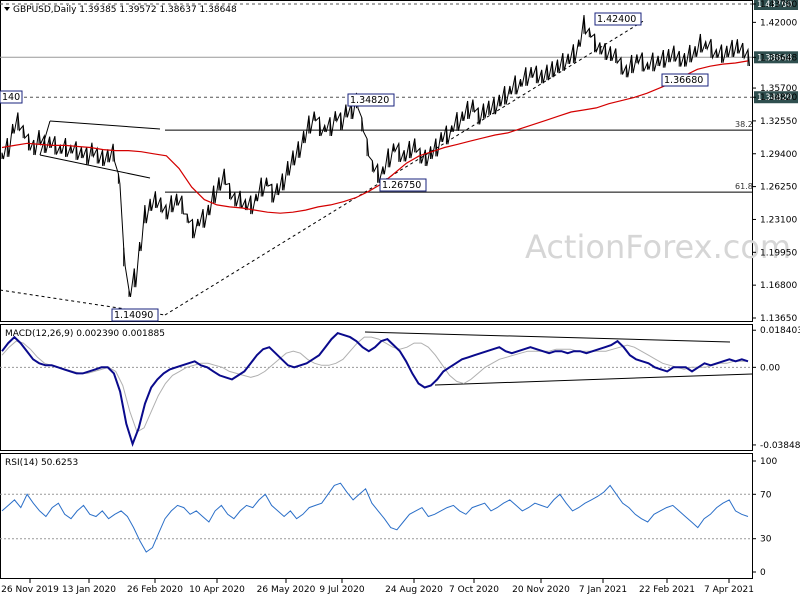 The width and height of the screenshot is (800, 600). I want to click on fib-61-label: 61.8, so click(744, 186).